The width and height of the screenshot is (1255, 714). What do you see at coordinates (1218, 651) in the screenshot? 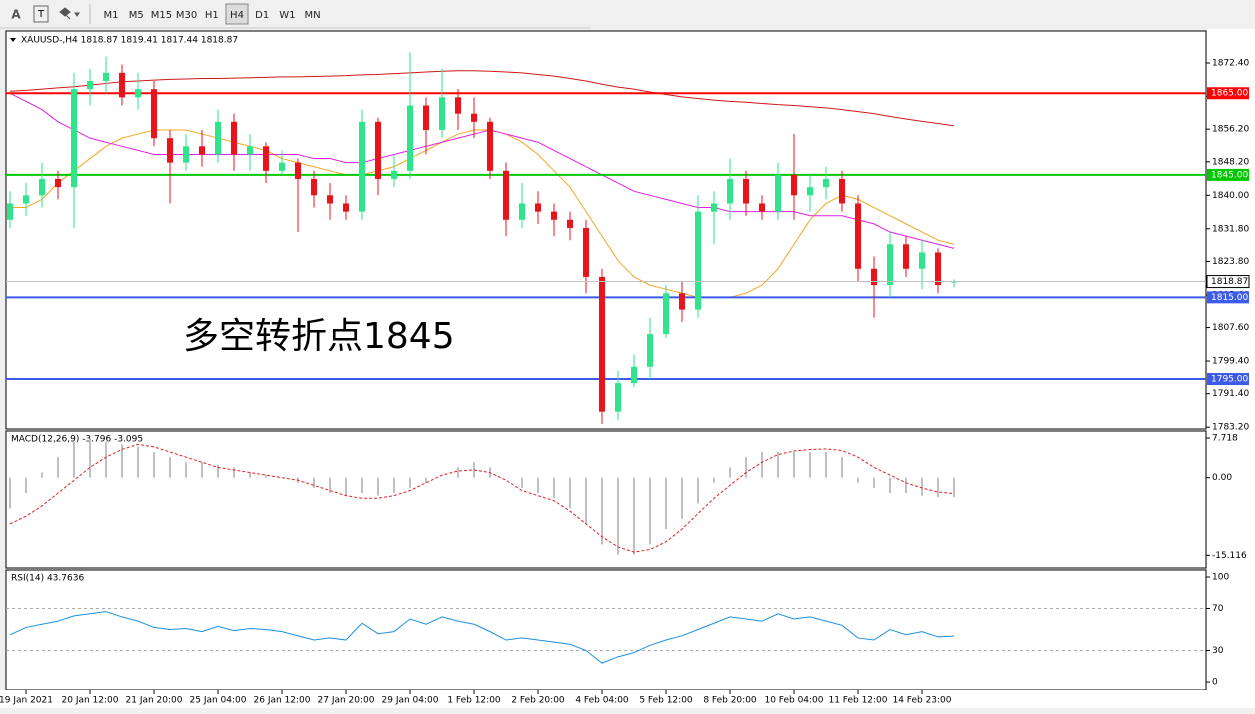
I see `y-tick-label: 30` at bounding box center [1218, 651].